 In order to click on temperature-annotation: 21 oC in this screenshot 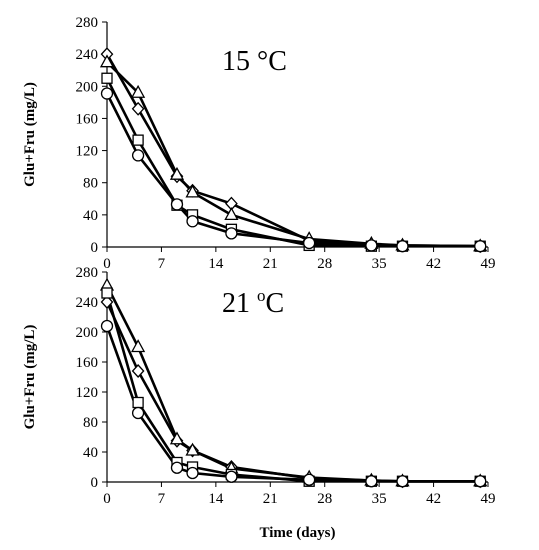, I will do `click(253, 302)`.